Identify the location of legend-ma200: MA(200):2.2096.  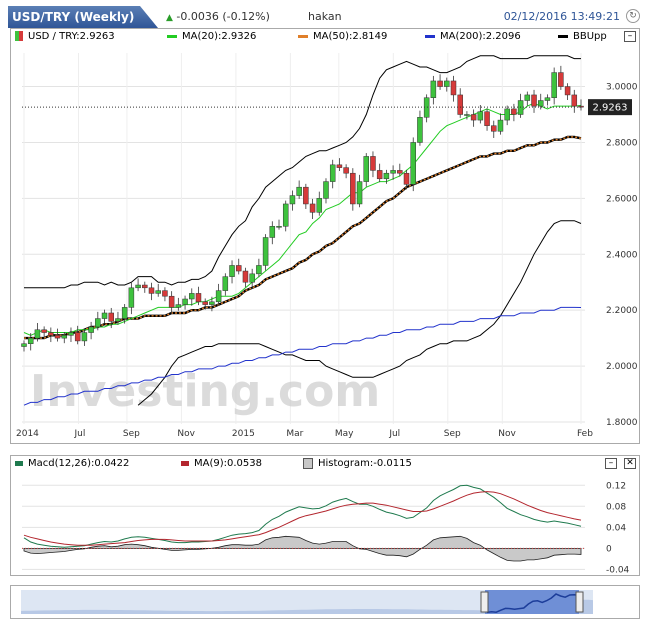
(473, 37).